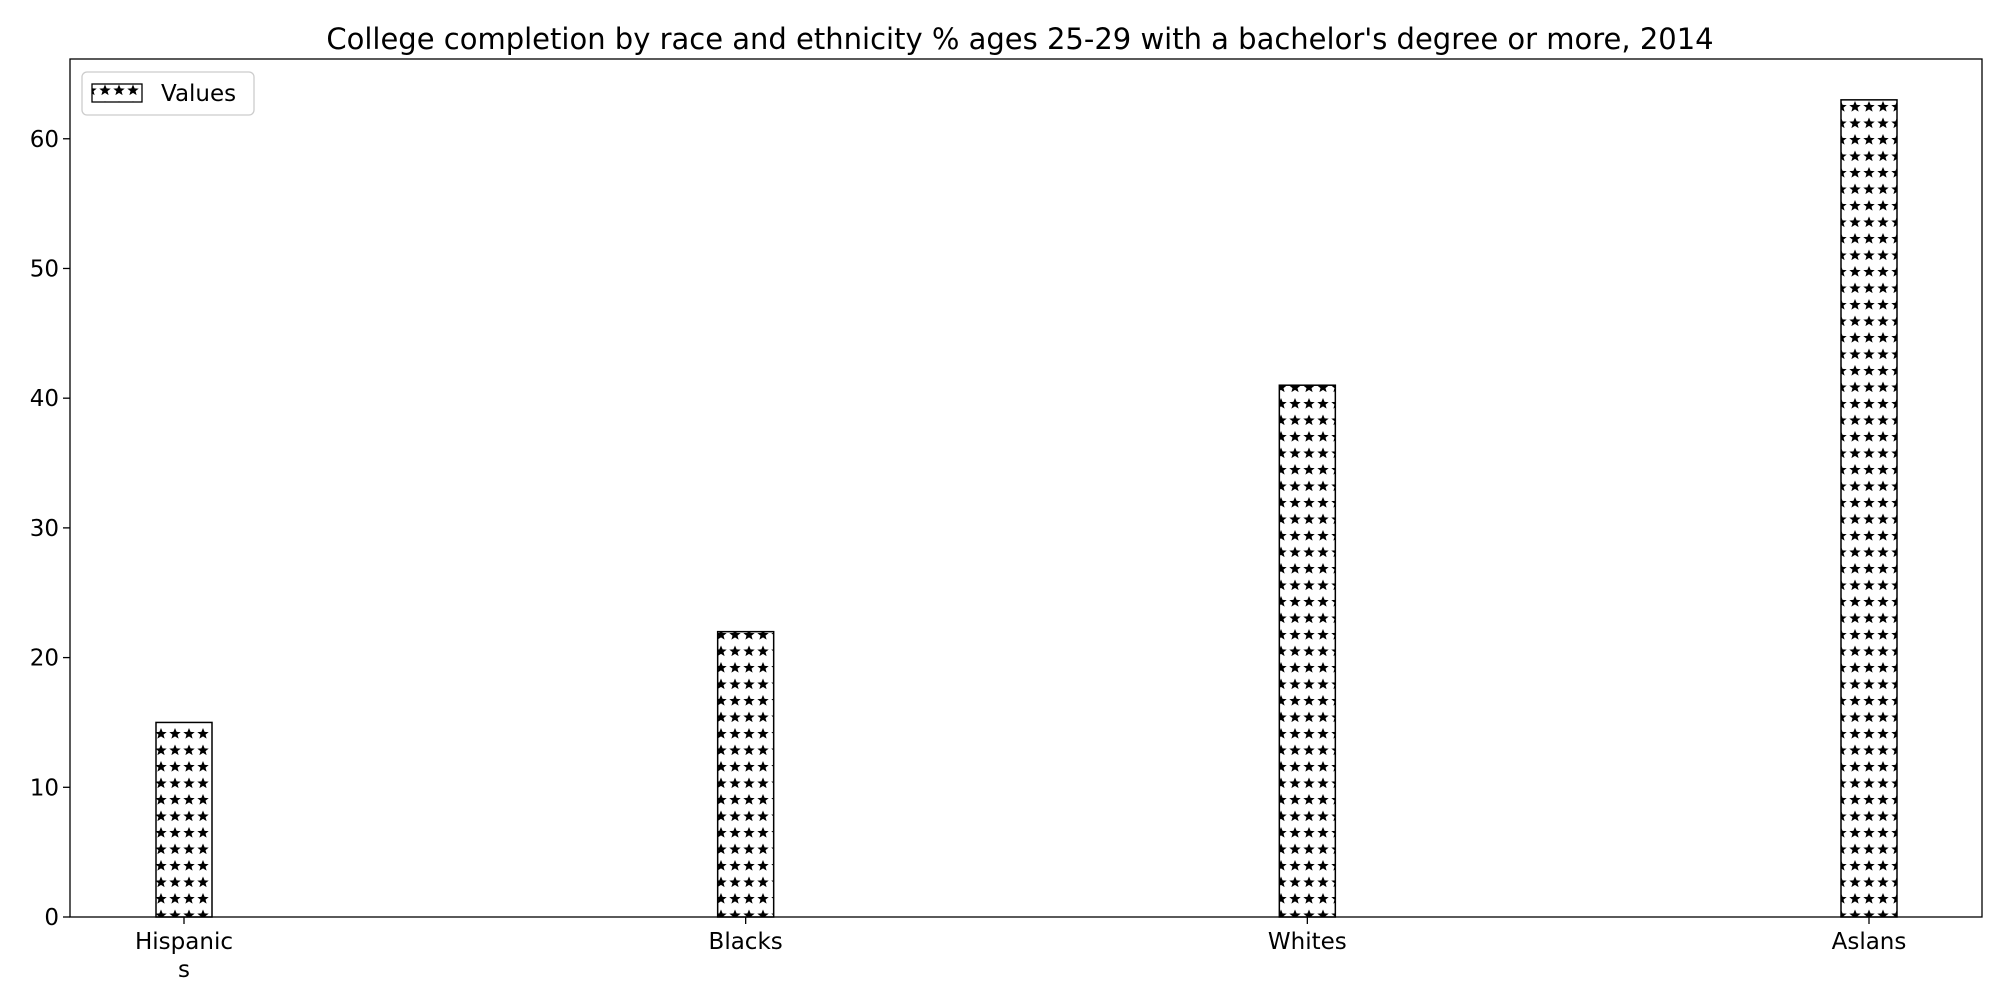  I want to click on y-tick-label: 50, so click(44, 269).